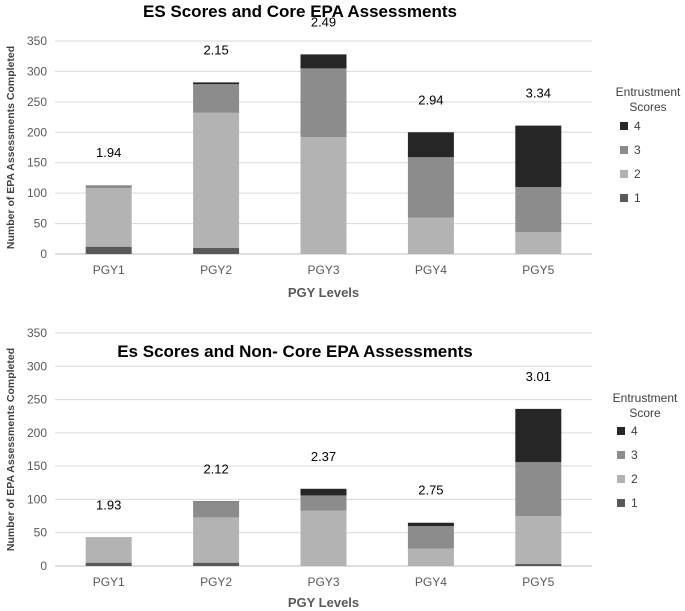 The height and width of the screenshot is (611, 685). What do you see at coordinates (108, 504) in the screenshot?
I see `data-label-mean-es: 1.93` at bounding box center [108, 504].